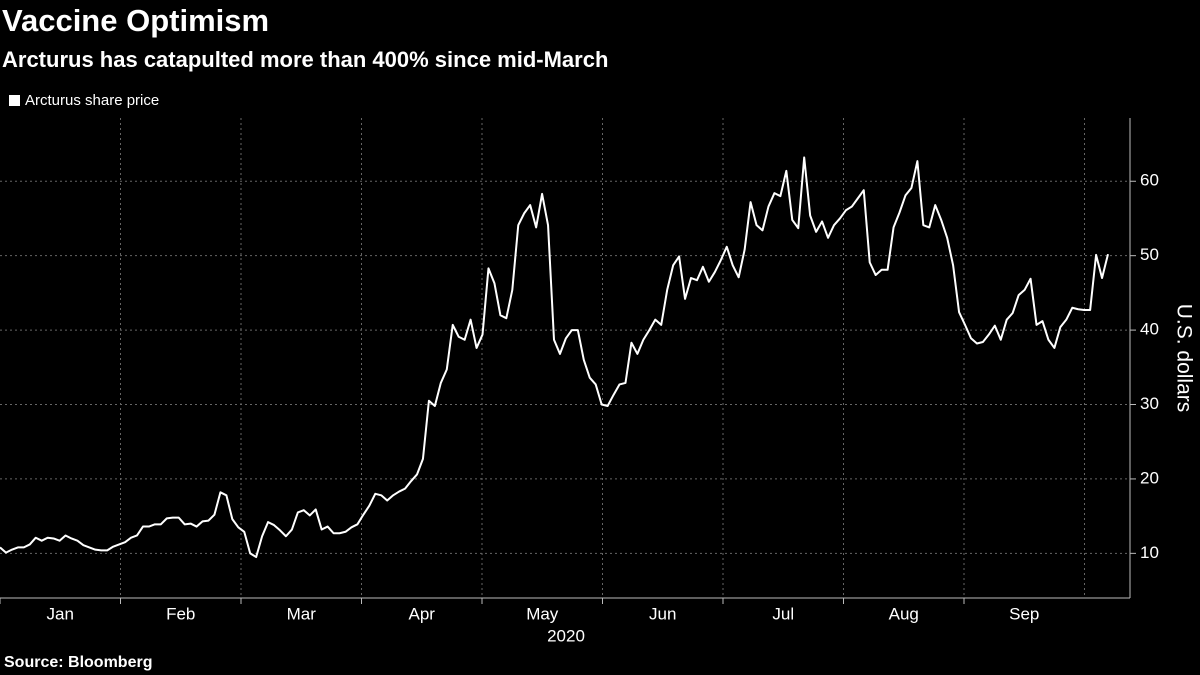 The image size is (1200, 675). Describe the element at coordinates (14, 100) in the screenshot. I see `legend-swatch` at that location.